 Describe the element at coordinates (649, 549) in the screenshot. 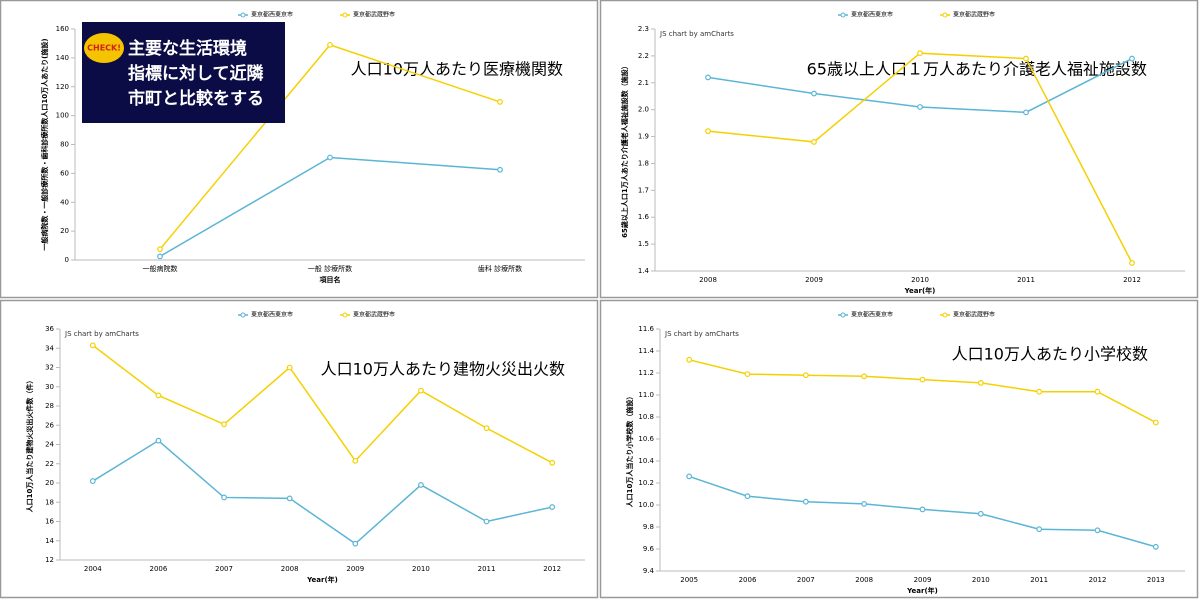

I see `y-tick-label: 9.6` at that location.